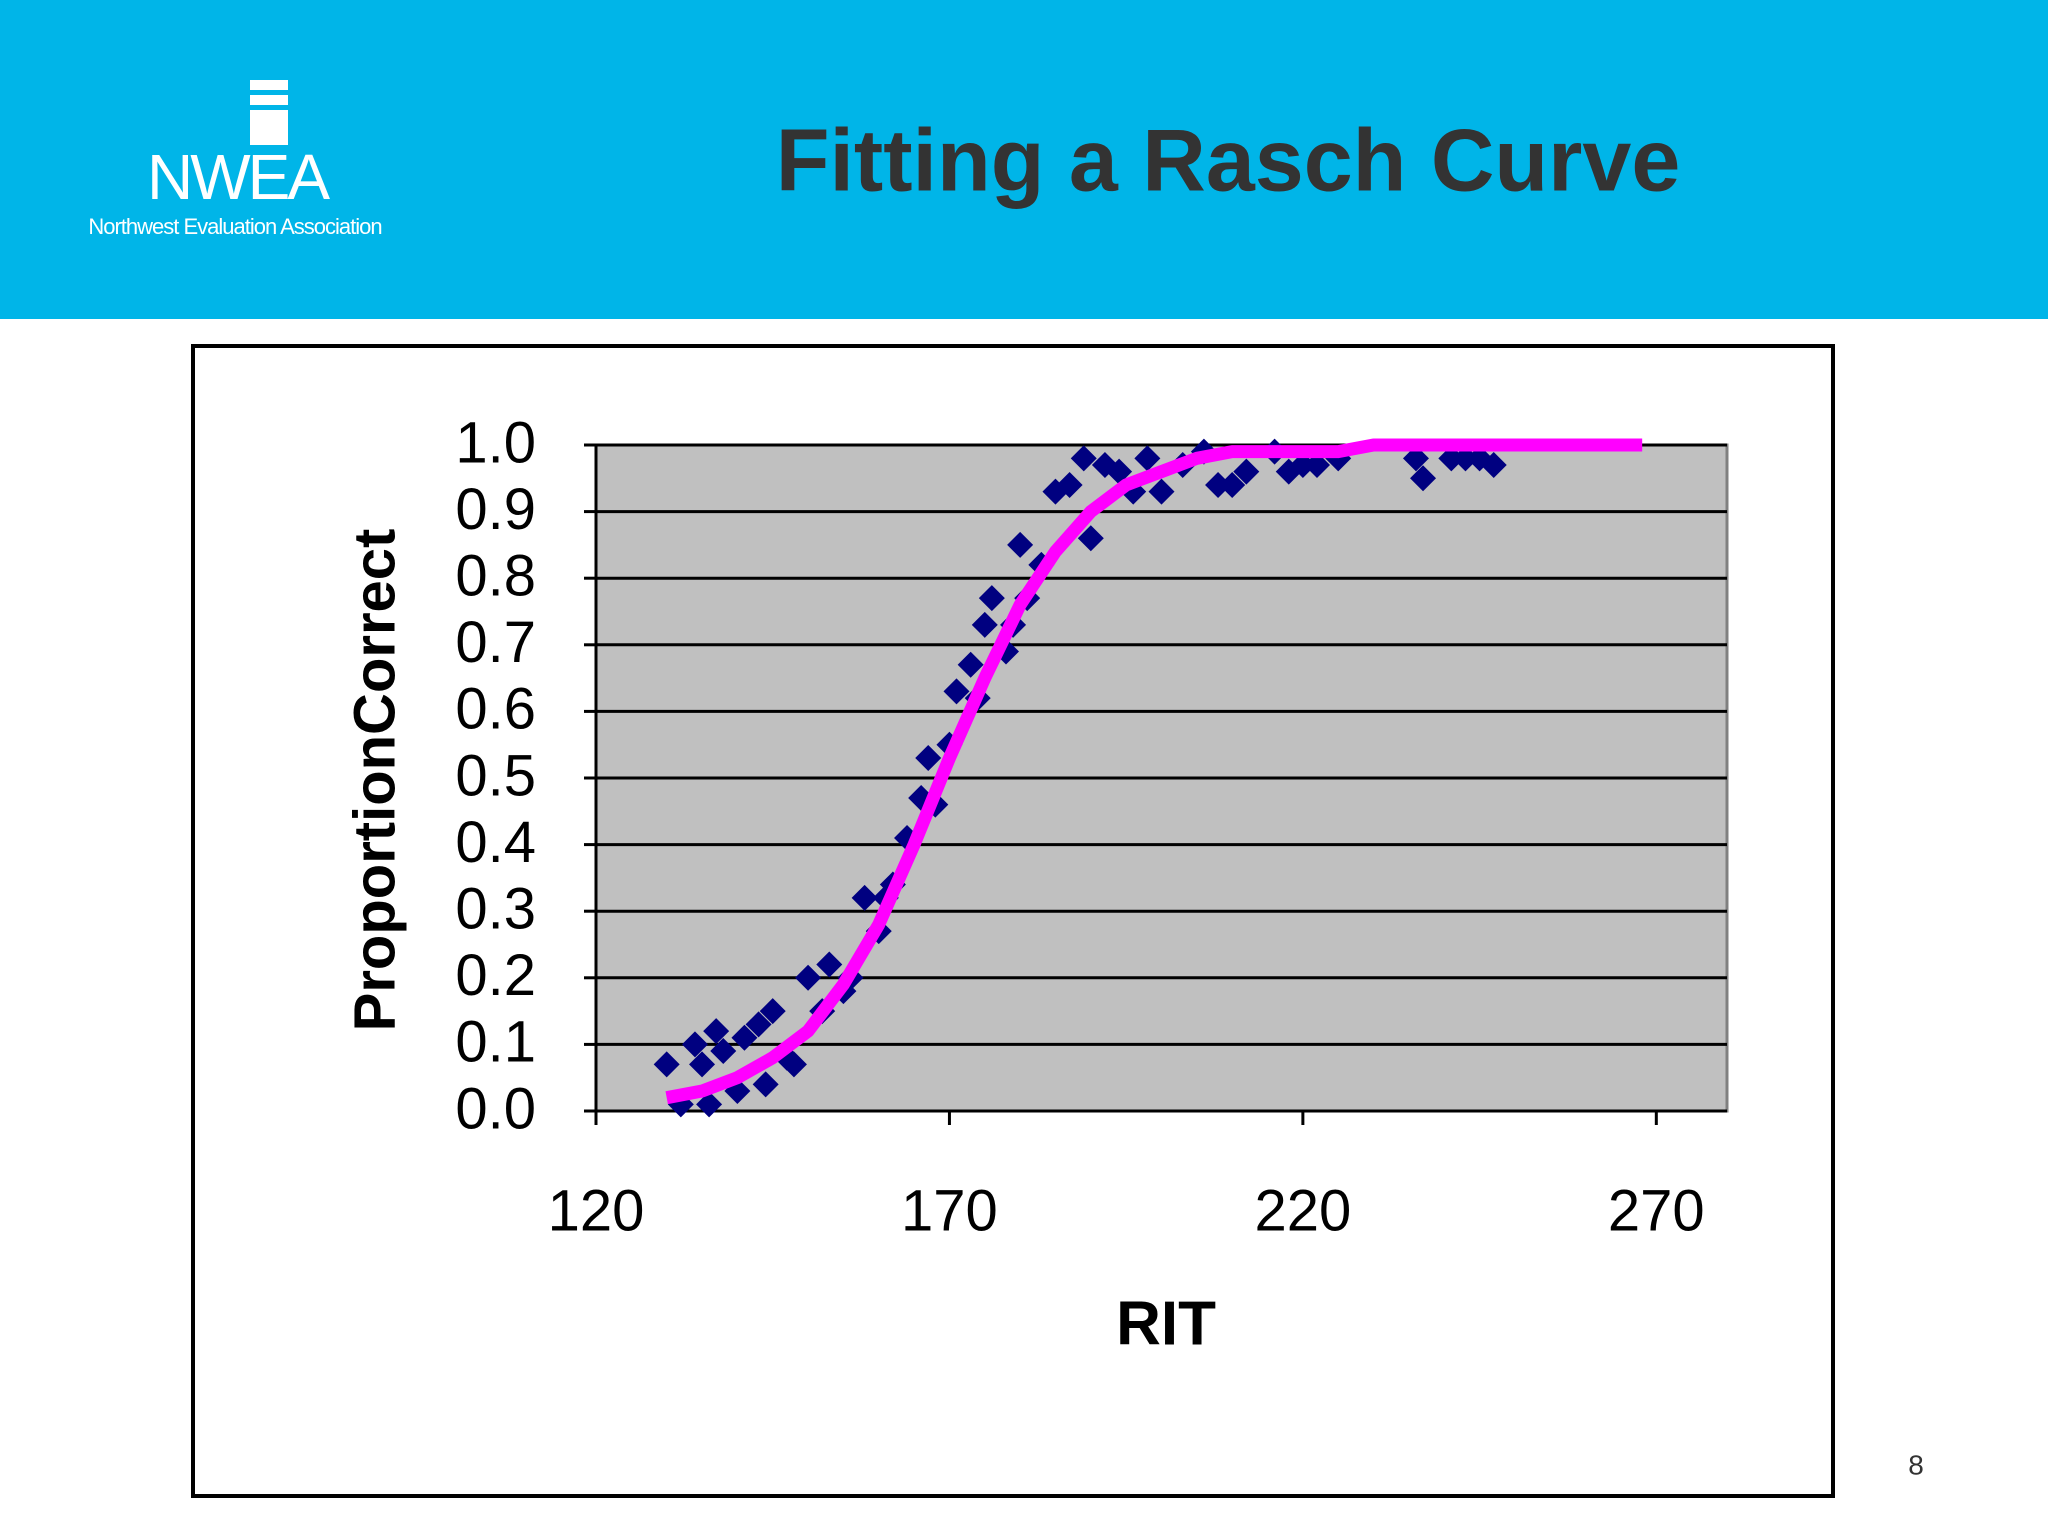 This screenshot has height=1536, width=2048. I want to click on y-tick-label: 1.0, so click(495, 442).